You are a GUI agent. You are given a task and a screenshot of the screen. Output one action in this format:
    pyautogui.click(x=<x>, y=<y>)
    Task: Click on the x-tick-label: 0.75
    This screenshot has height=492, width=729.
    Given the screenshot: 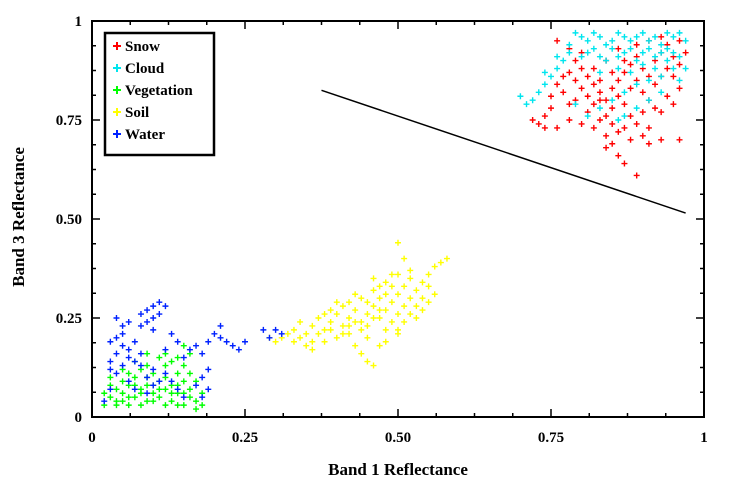 What is the action you would take?
    pyautogui.click(x=551, y=438)
    